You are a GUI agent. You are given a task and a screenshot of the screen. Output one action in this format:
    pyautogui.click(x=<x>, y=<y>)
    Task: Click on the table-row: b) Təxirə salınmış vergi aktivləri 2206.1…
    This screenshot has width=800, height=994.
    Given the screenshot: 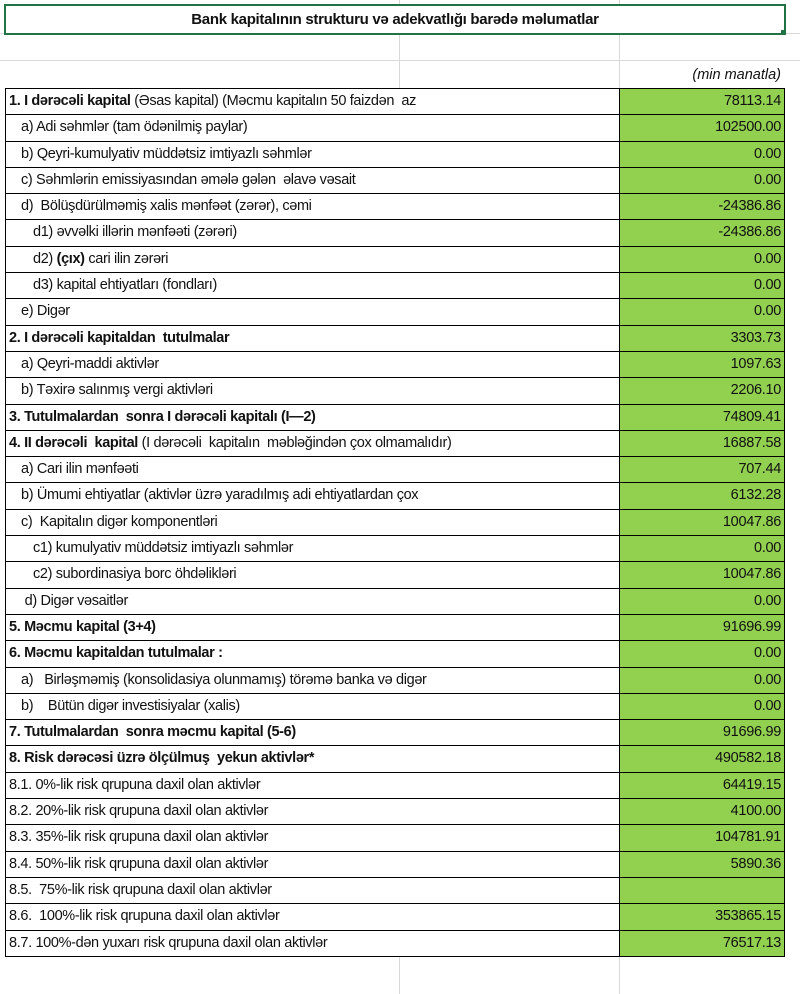 What is the action you would take?
    pyautogui.click(x=395, y=391)
    